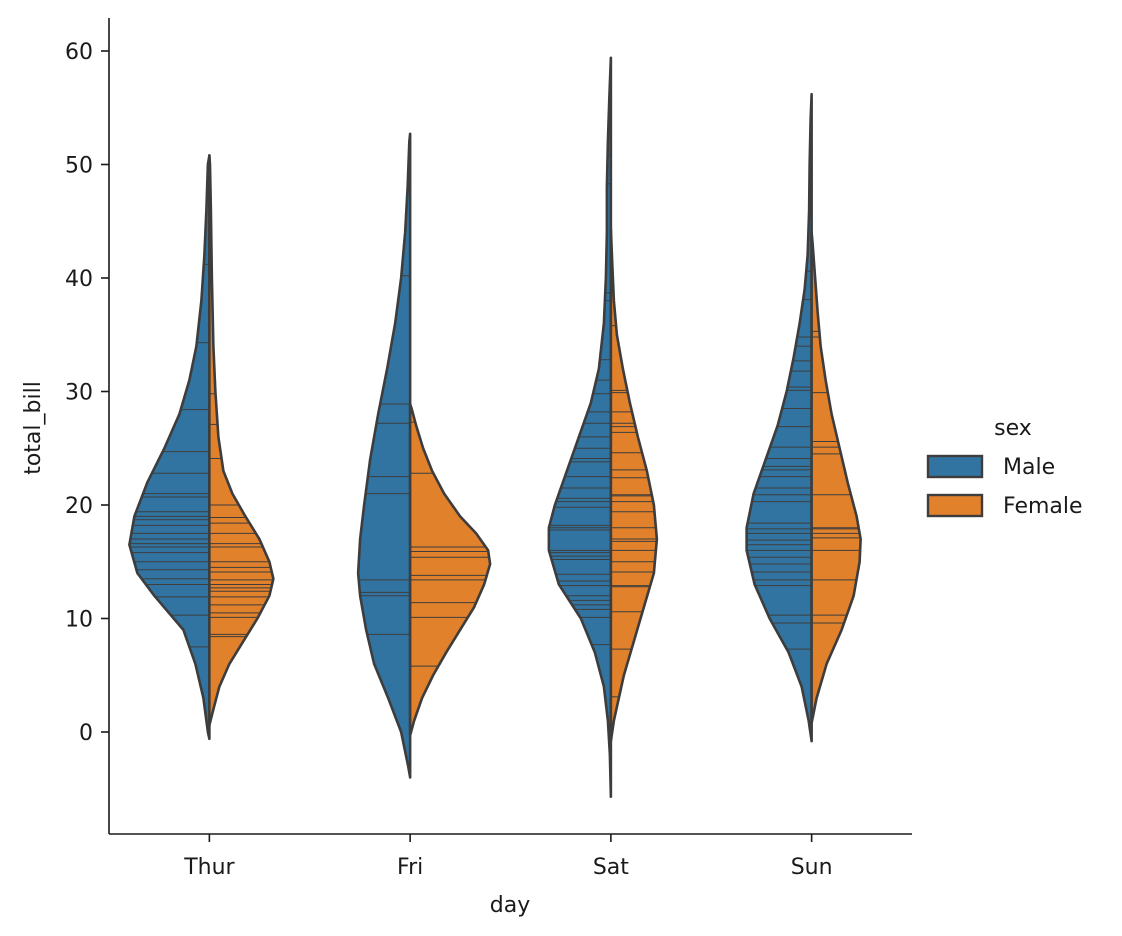 The height and width of the screenshot is (936, 1122). I want to click on legend-title: sex, so click(1013, 428).